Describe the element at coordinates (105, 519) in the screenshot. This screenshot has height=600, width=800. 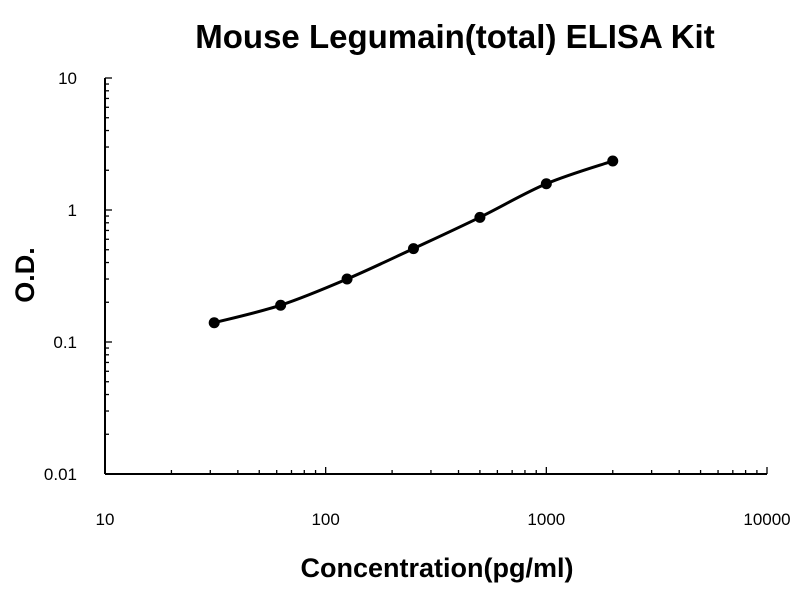
I see `x-tick-label: 10` at that location.